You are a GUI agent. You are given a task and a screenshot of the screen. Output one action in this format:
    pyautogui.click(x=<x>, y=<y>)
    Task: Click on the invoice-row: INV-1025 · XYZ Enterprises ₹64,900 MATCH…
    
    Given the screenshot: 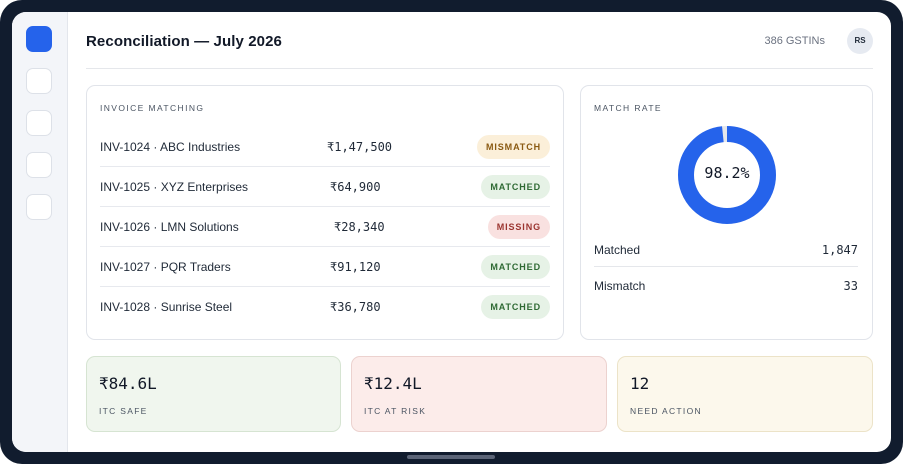 What is the action you would take?
    pyautogui.click(x=325, y=187)
    